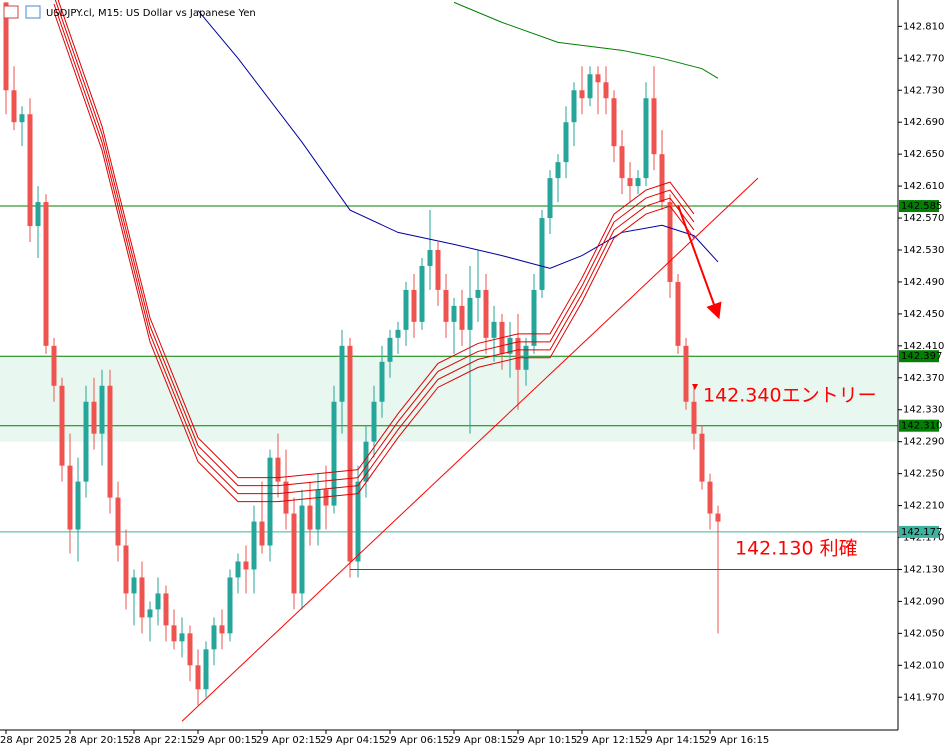  What do you see at coordinates (923, 26) in the screenshot?
I see `y-tick-label: 142.810` at bounding box center [923, 26].